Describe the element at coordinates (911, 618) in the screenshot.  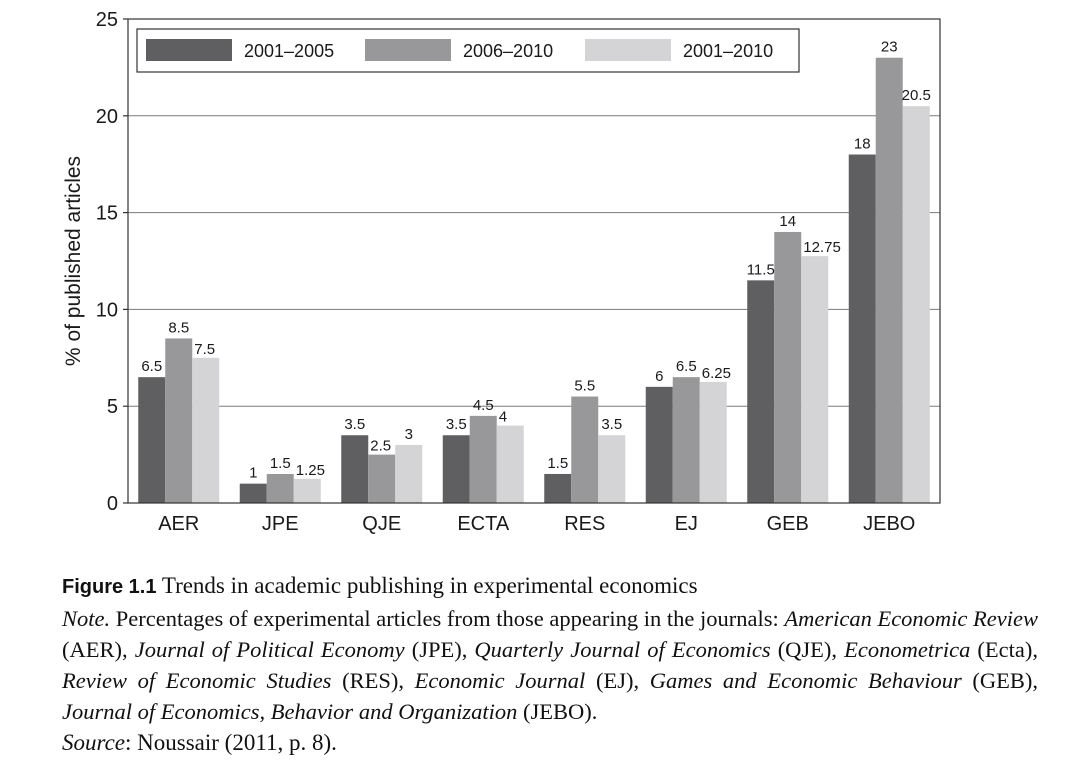
I see `journal-aer: American Economic Review` at that location.